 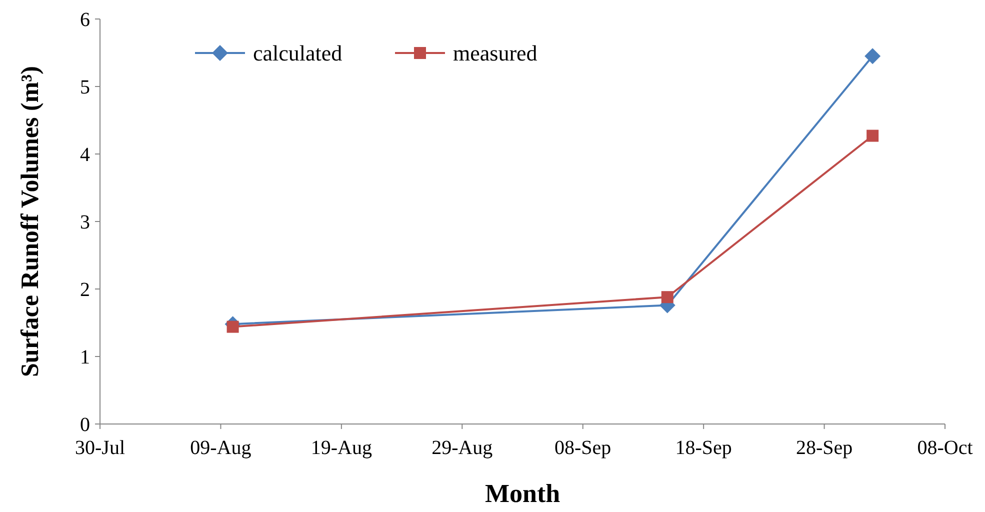 I want to click on y-tick-label: 6, so click(x=85, y=20).